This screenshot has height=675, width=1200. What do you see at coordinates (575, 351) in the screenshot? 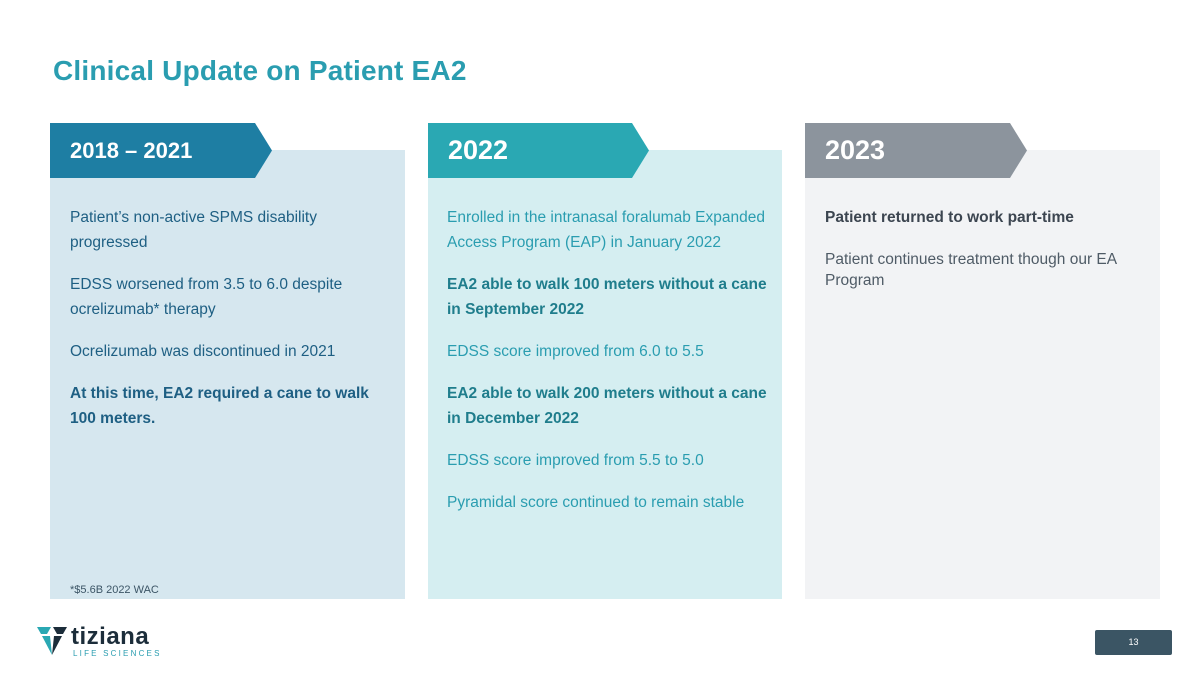
I see `list-item: EDSS score improved from 6.0 to 5.5` at bounding box center [575, 351].